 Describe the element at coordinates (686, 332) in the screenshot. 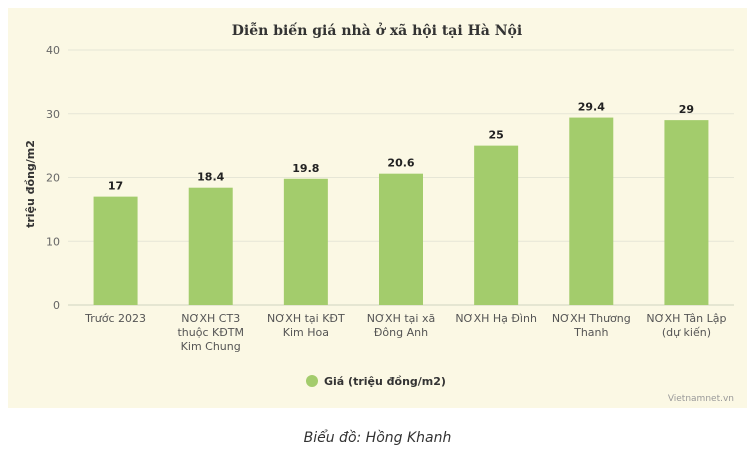

I see `x-tick-label: (dự kiến)` at that location.